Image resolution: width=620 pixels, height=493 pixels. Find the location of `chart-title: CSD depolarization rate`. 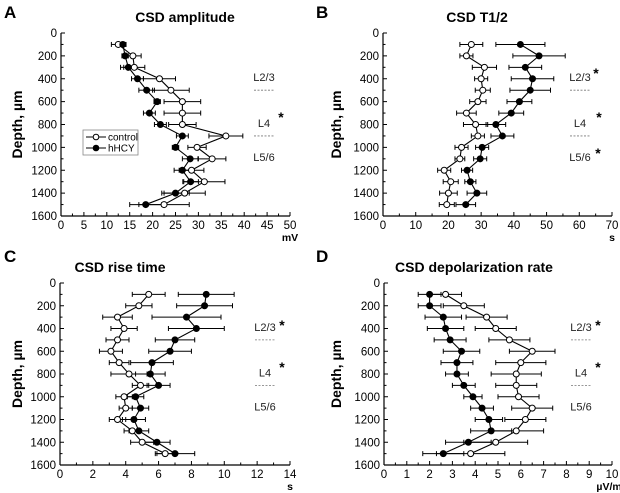

chart-title: CSD depolarization rate is located at coordinates (474, 267).